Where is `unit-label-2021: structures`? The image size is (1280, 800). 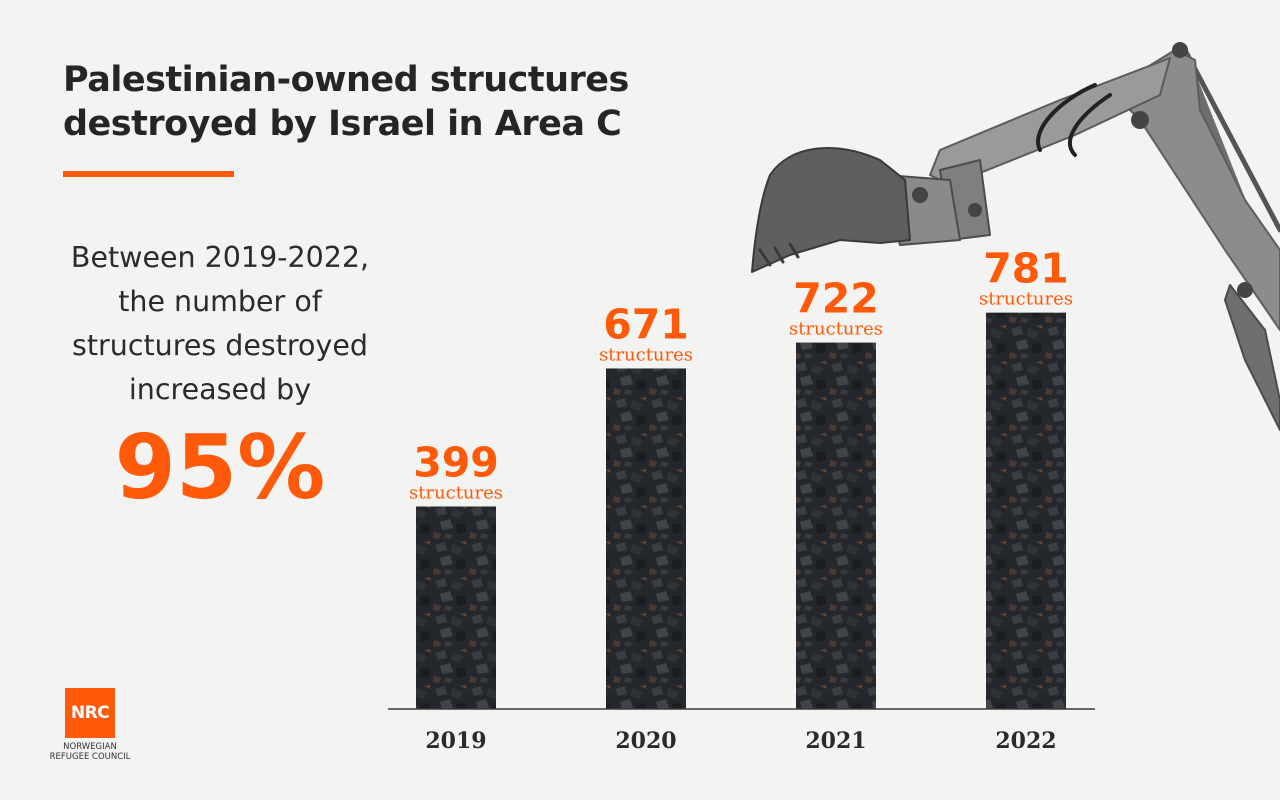 unit-label-2021: structures is located at coordinates (836, 329).